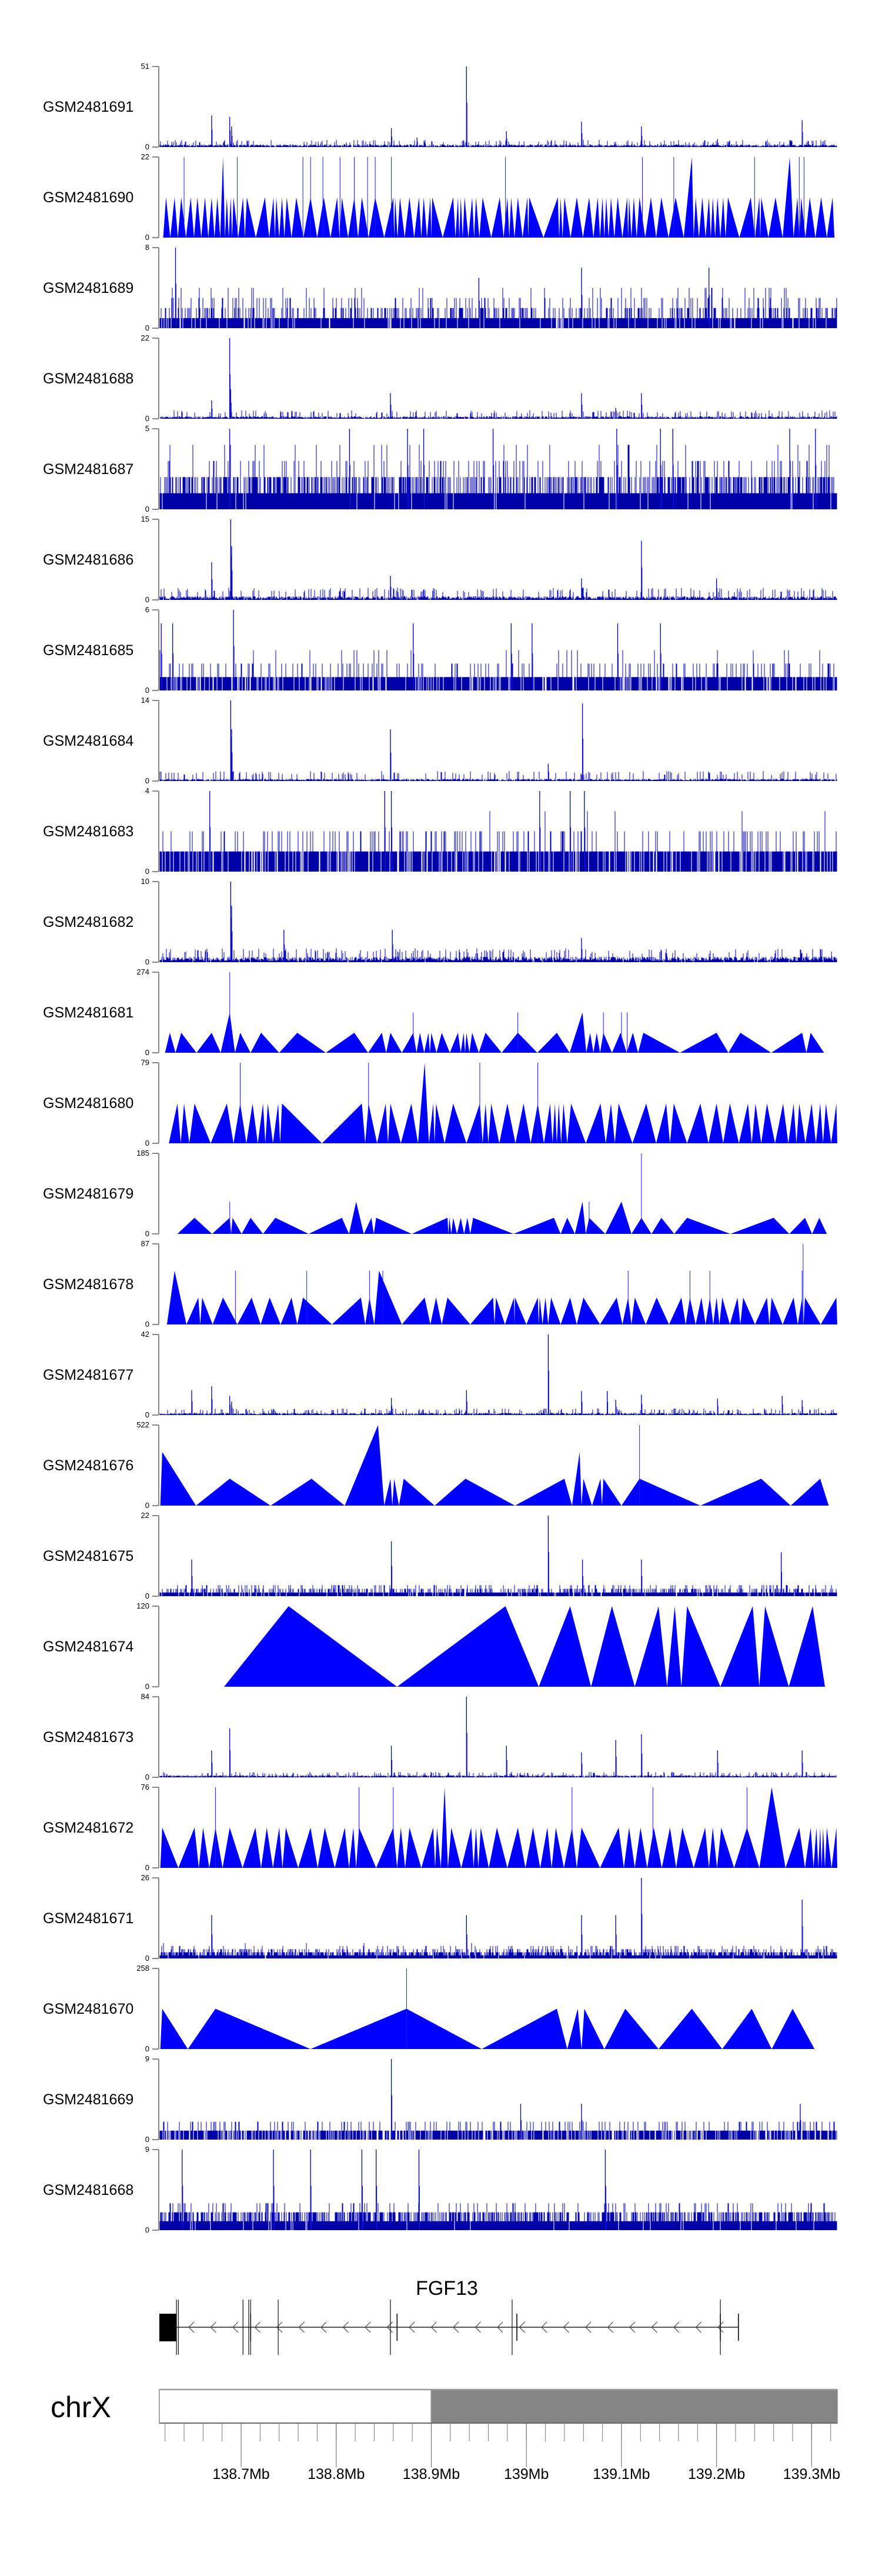 This screenshot has height=2576, width=882. What do you see at coordinates (145, 1243) in the screenshot?
I see `y-axis-max-label: 87` at bounding box center [145, 1243].